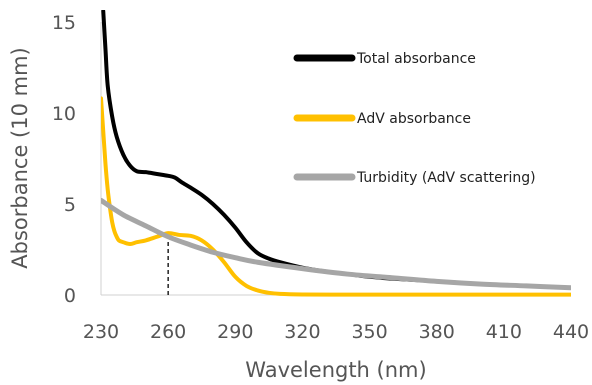 The image size is (592, 385). What do you see at coordinates (64, 23) in the screenshot?
I see `y-tick-label: 15` at bounding box center [64, 23].